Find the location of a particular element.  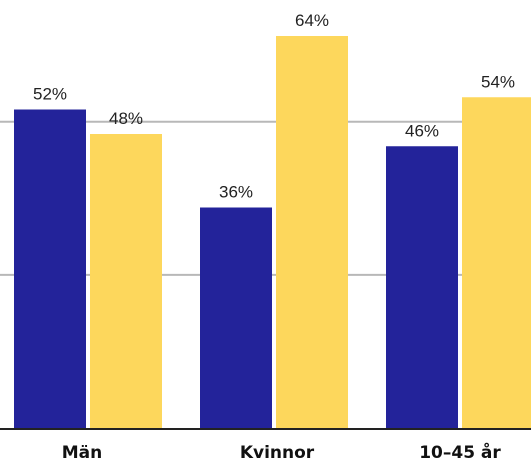

x-axis: Män Kvinnor 10–45 år is located at coordinates (265, 445).